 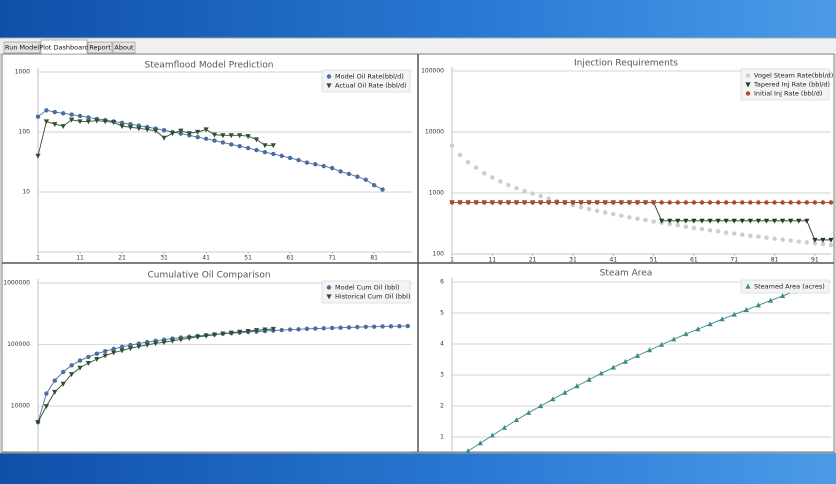 I want to click on chart-title: Steamflood Model Prediction, so click(x=209, y=66).